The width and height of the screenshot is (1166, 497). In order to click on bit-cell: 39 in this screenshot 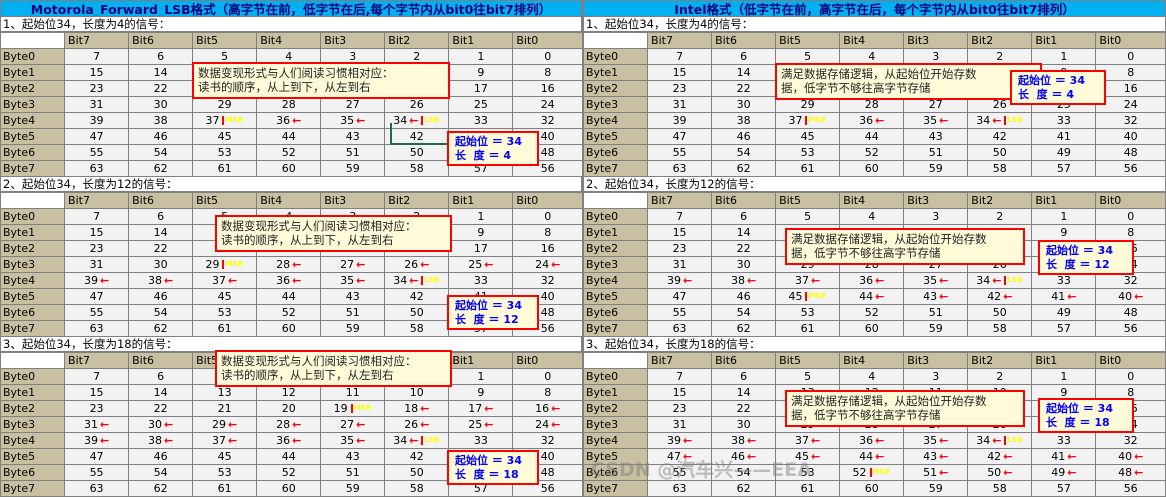, I will do `click(97, 120)`.